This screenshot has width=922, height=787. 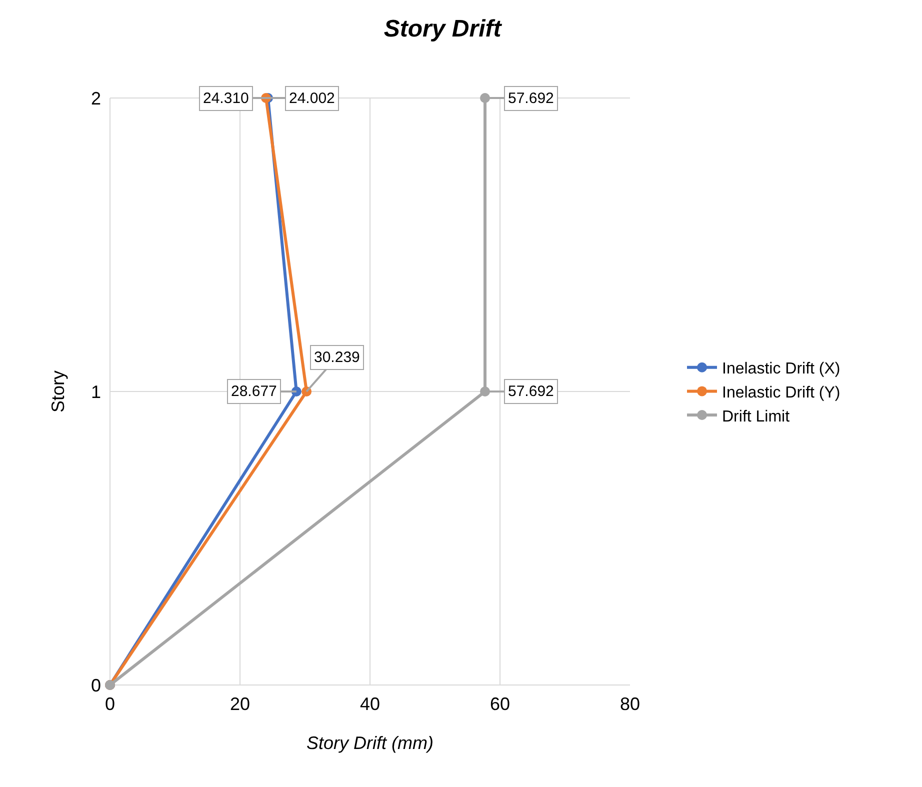 I want to click on y-tick-label: 0, so click(x=95, y=685).